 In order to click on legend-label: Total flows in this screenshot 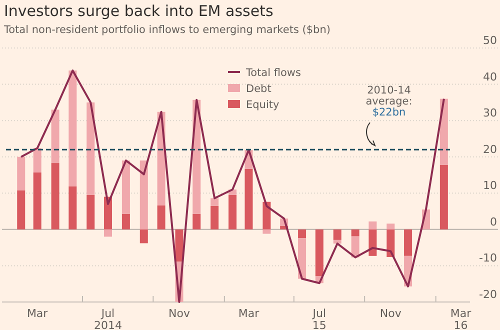, I will do `click(273, 73)`.